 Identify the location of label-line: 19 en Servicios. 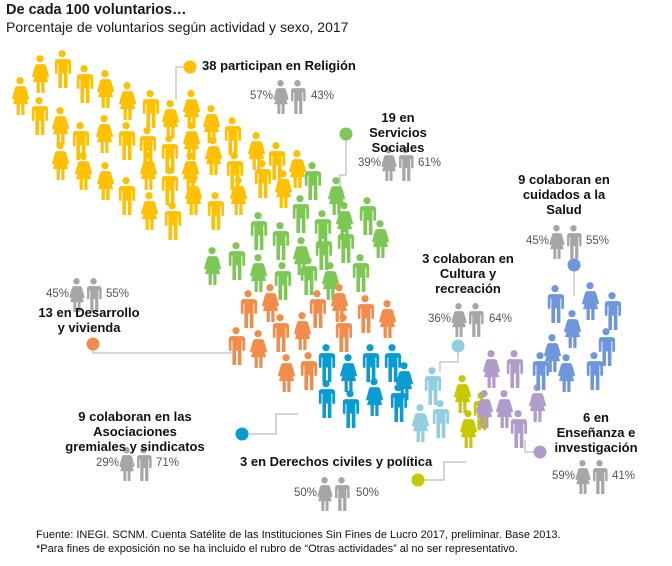
(398, 125).